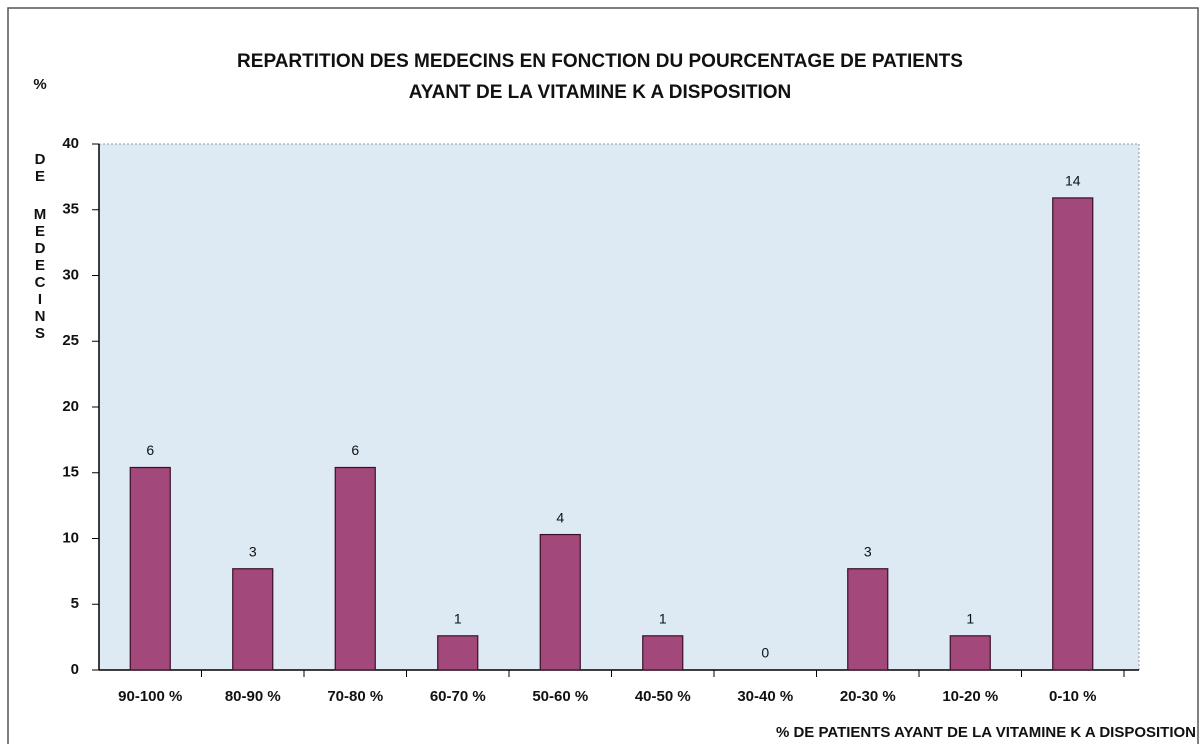  I want to click on x-tick-label: 0-10 %, so click(1073, 696).